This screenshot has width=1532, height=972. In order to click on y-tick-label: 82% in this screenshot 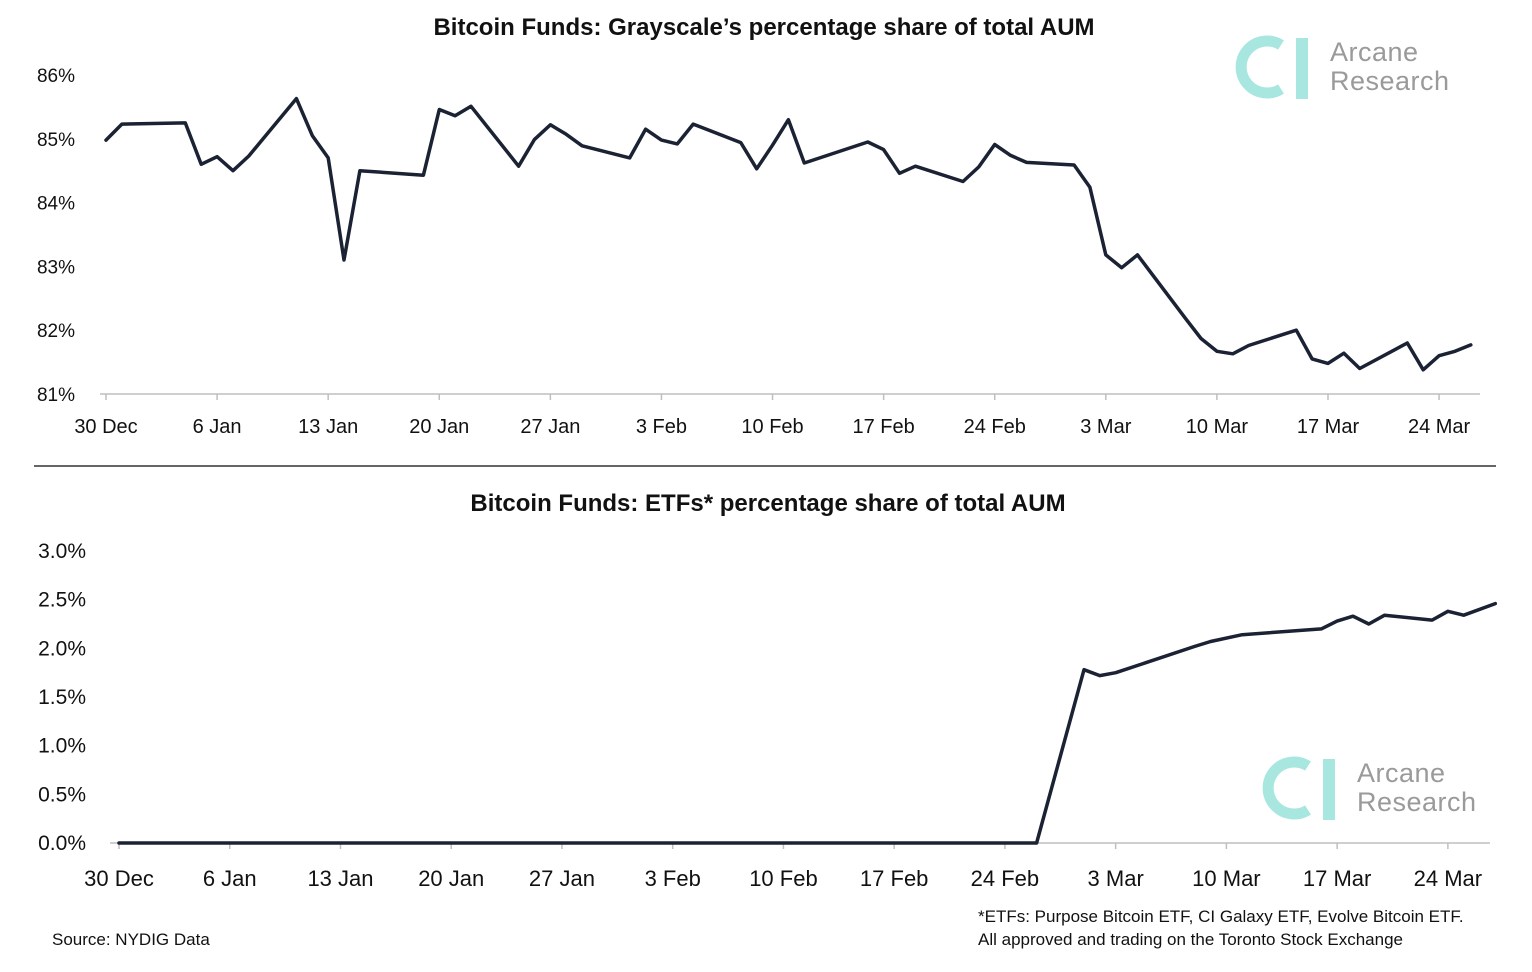, I will do `click(56, 331)`.